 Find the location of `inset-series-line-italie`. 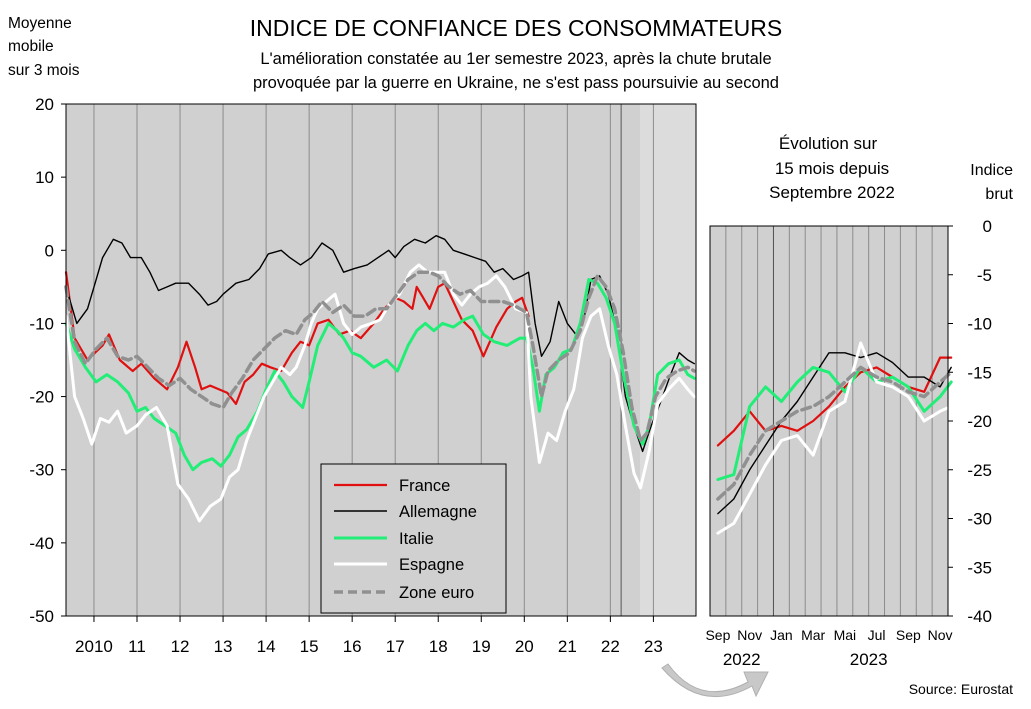

inset-series-line-italie is located at coordinates (834, 423).